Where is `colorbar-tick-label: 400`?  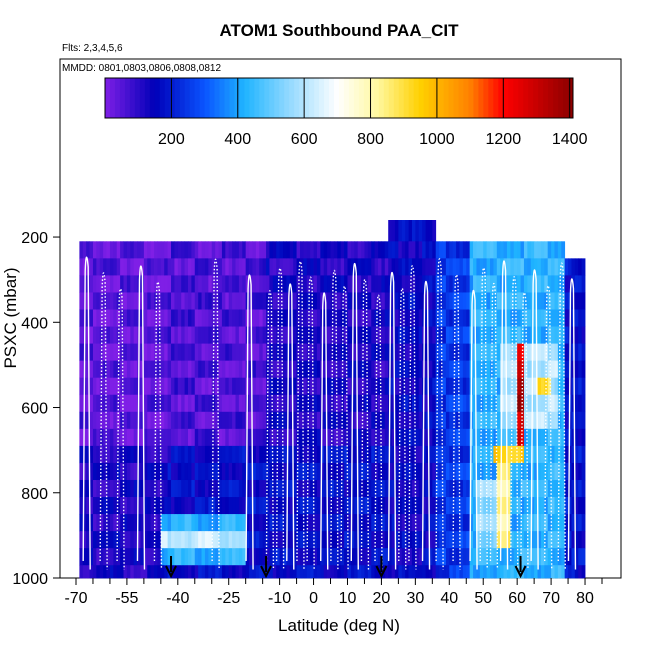 colorbar-tick-label: 400 is located at coordinates (237, 139).